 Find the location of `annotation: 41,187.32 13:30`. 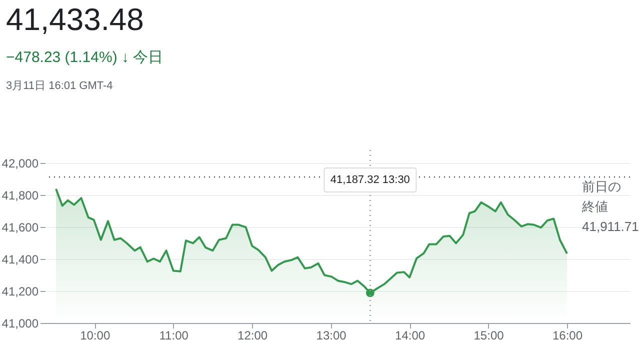

annotation: 41,187.32 13:30 is located at coordinates (370, 180).